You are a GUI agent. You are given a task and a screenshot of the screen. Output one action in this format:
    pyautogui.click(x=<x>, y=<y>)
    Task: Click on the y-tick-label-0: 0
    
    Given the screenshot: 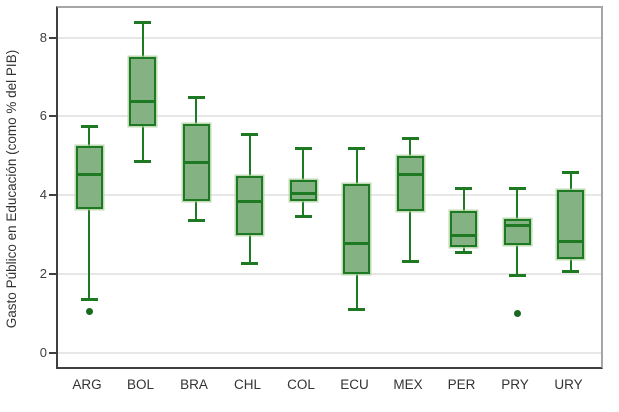 What is the action you would take?
    pyautogui.click(x=43, y=353)
    